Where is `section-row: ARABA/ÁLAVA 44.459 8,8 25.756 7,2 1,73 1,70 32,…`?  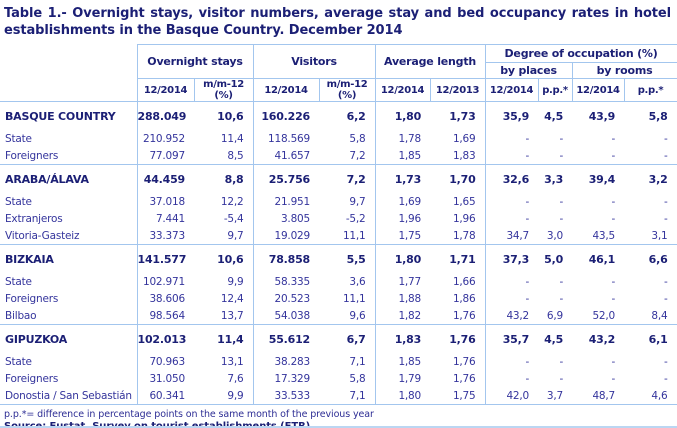 section-row: ARABA/ÁLAVA 44.459 8,8 25.756 7,2 1,73 1,70 32,… is located at coordinates (338, 178).